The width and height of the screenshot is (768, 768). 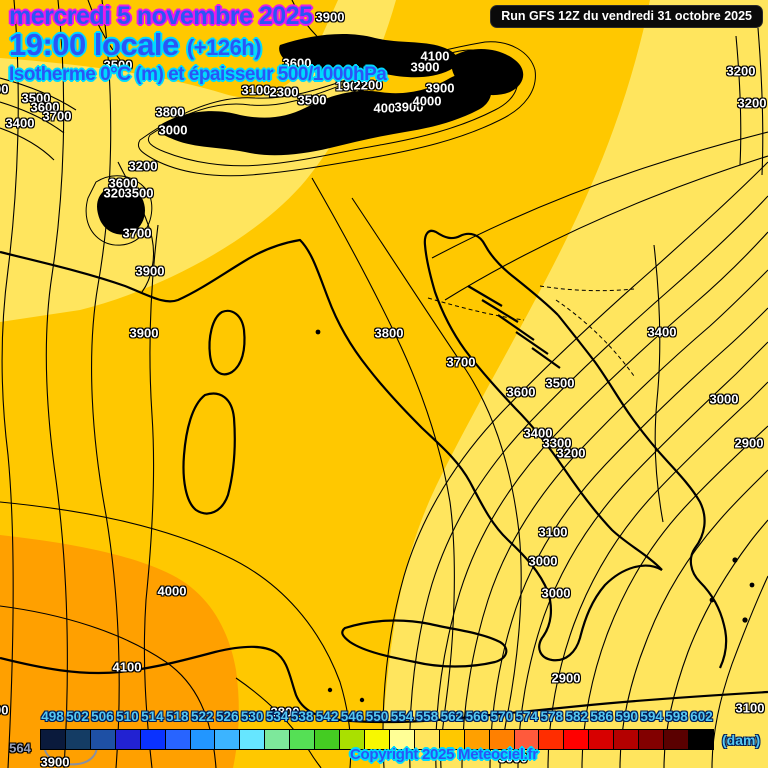 I want to click on contour-label: 2200, so click(x=368, y=85).